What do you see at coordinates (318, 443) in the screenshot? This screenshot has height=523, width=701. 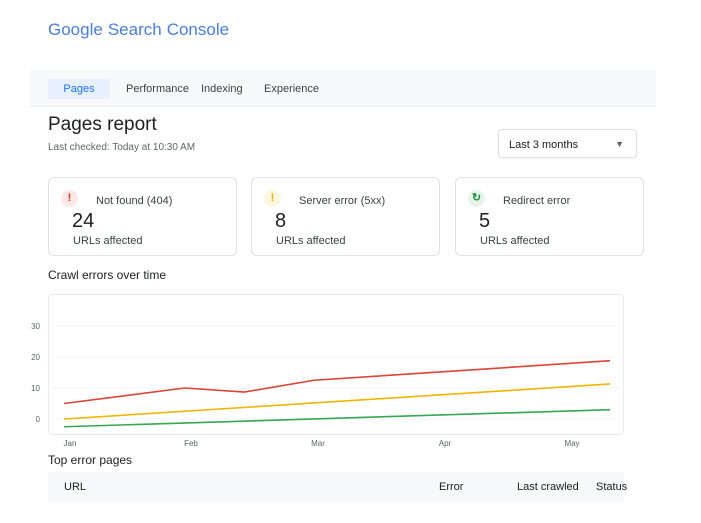 I see `x-tick-label: Mar` at bounding box center [318, 443].